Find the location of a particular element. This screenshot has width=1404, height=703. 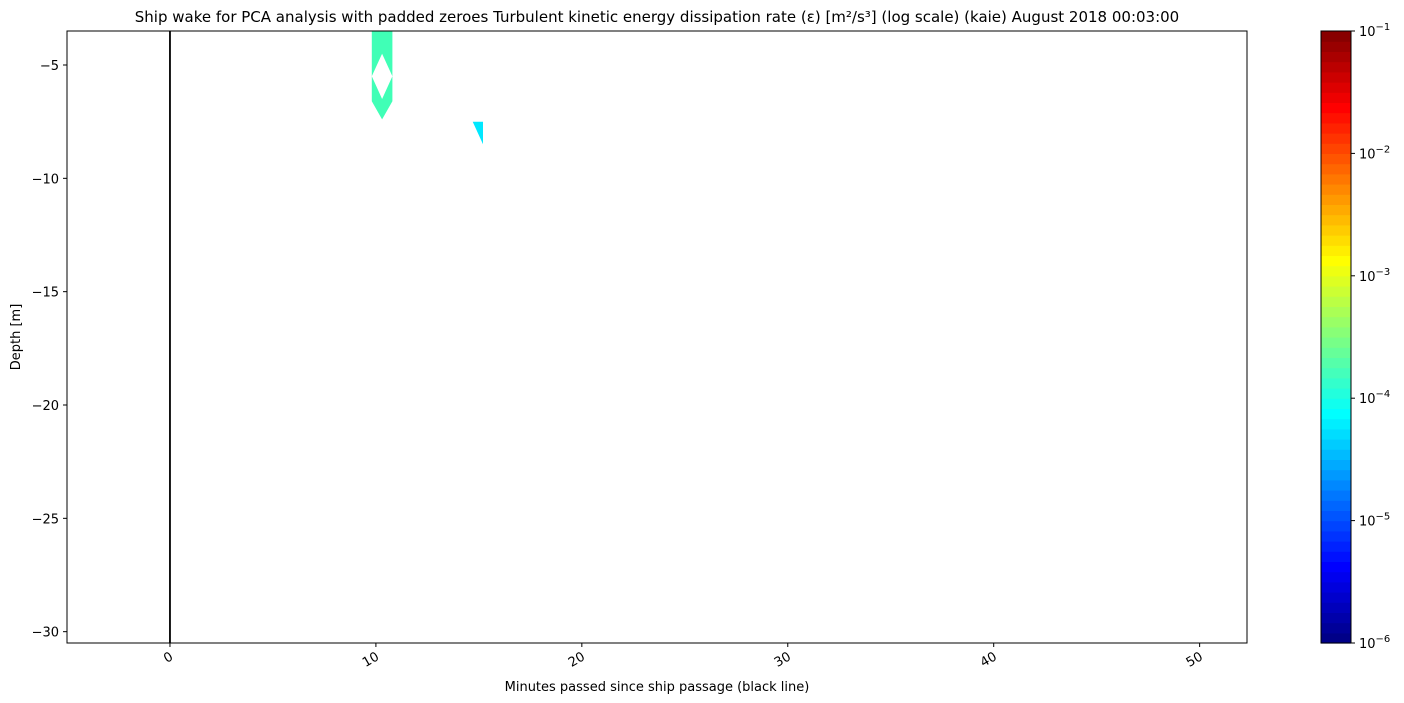

colorbar: 10⁻⁶ 10⁻⁵ 10⁻⁴ 10⁻³ 10⁻² 10⁻¹ is located at coordinates (1355, 337).